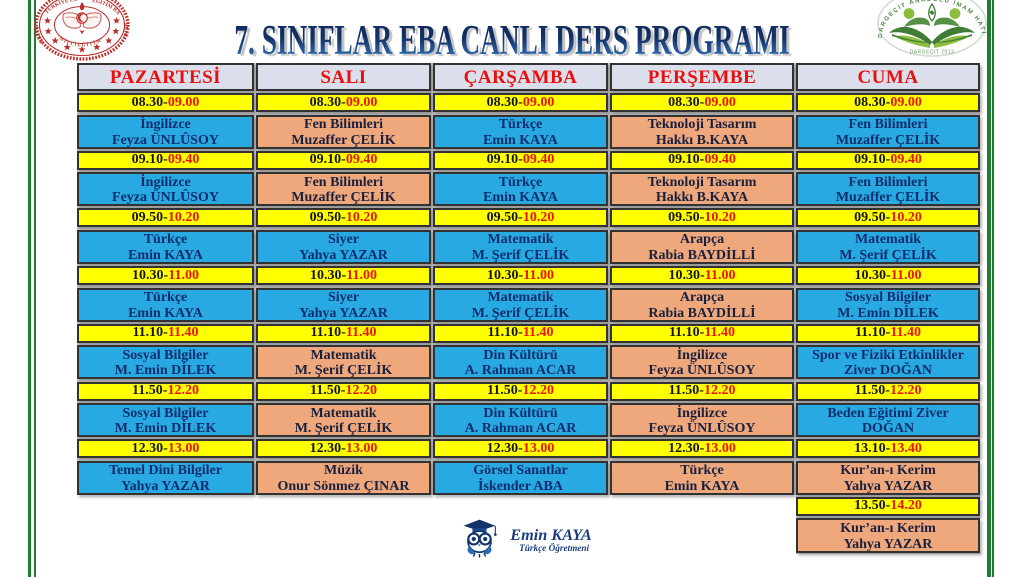  What do you see at coordinates (554, 548) in the screenshot?
I see `svg-text: Türkçe Öğretmeni` at bounding box center [554, 548].